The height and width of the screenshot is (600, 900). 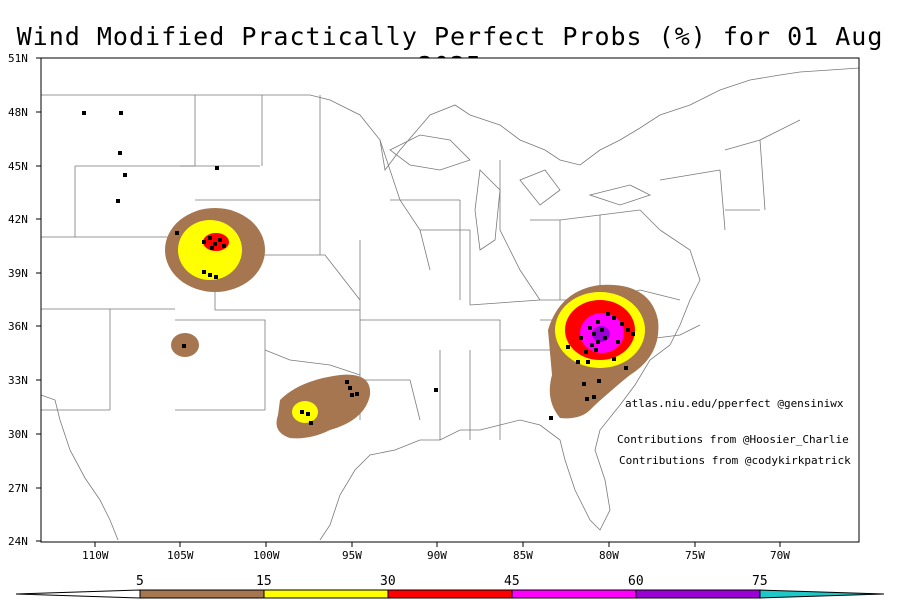 What do you see at coordinates (388, 581) in the screenshot?
I see `colorbar-label: 30` at bounding box center [388, 581].